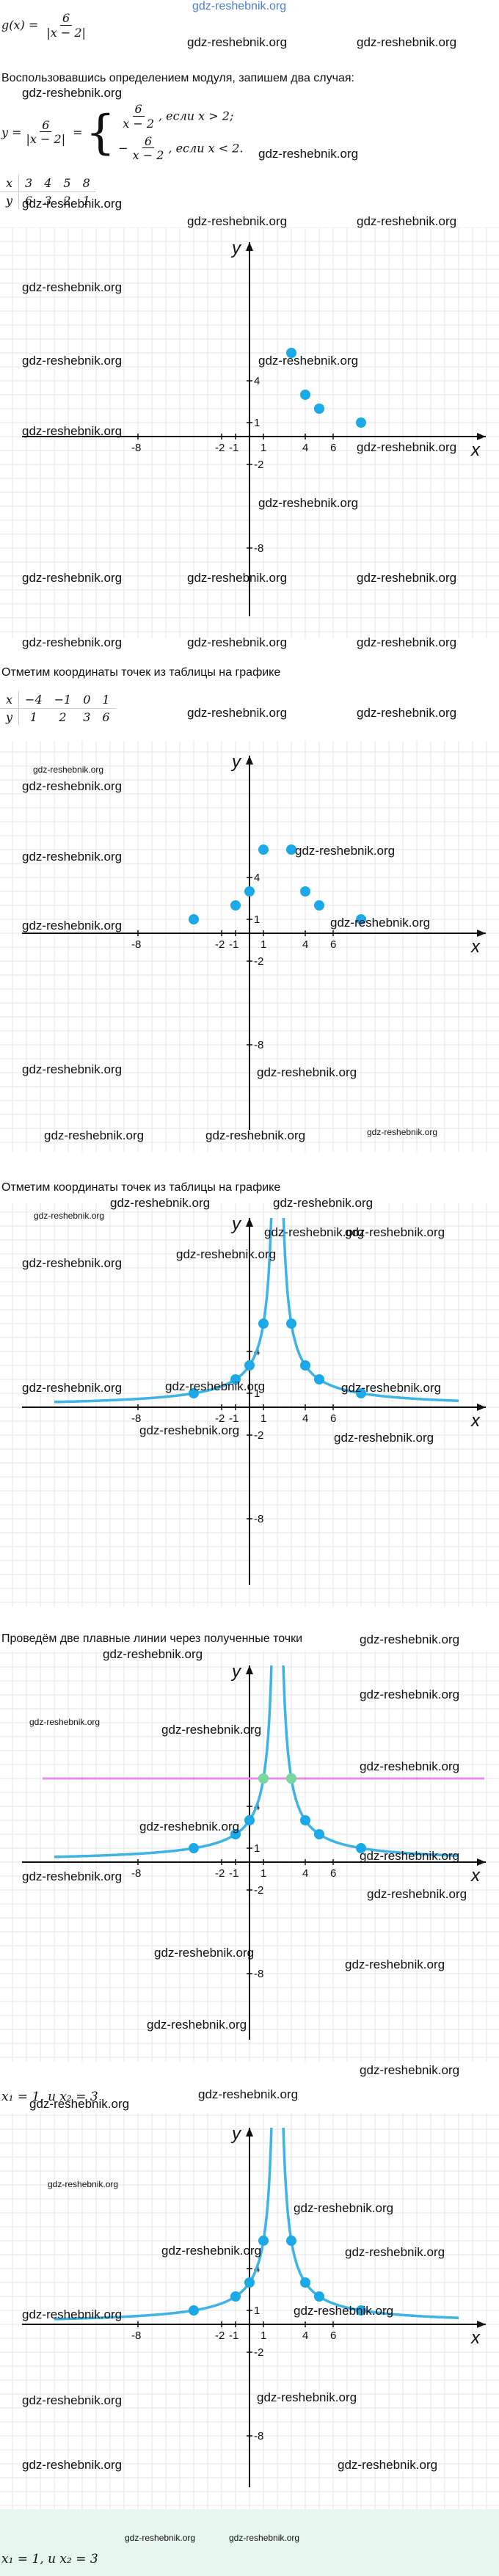 This screenshot has width=499, height=2576. Describe the element at coordinates (138, 110) in the screenshot. I see `case1-num: 6` at that location.